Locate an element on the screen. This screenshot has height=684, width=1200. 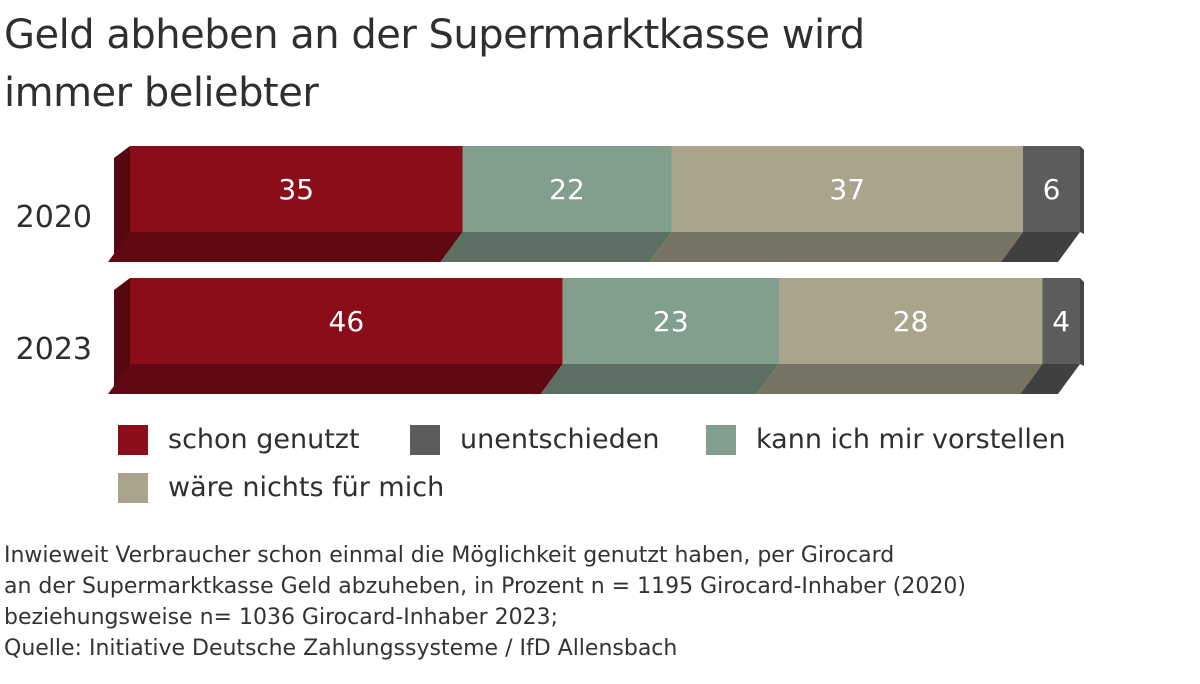
legend-label-unentschieden: unentschieden is located at coordinates (560, 439).